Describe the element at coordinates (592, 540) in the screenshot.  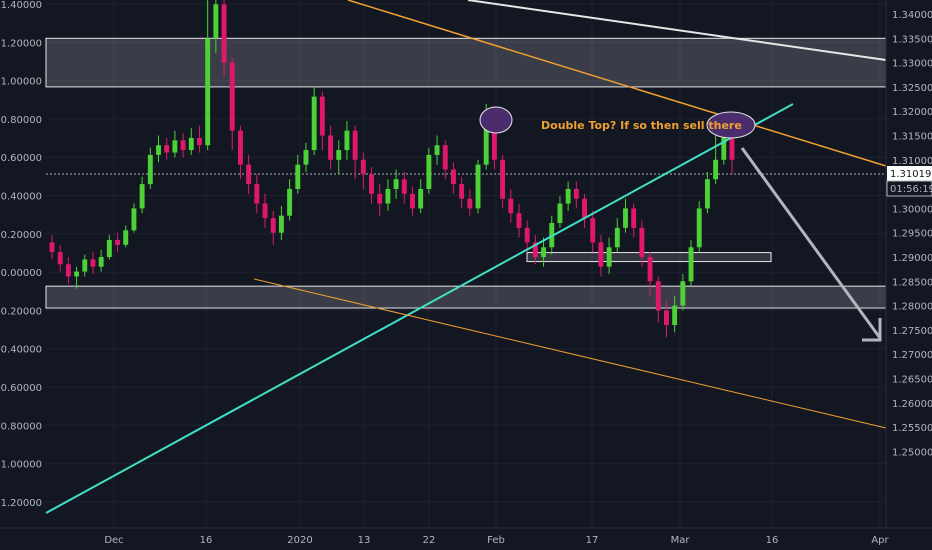
I see `x-tick-label: 17` at that location.